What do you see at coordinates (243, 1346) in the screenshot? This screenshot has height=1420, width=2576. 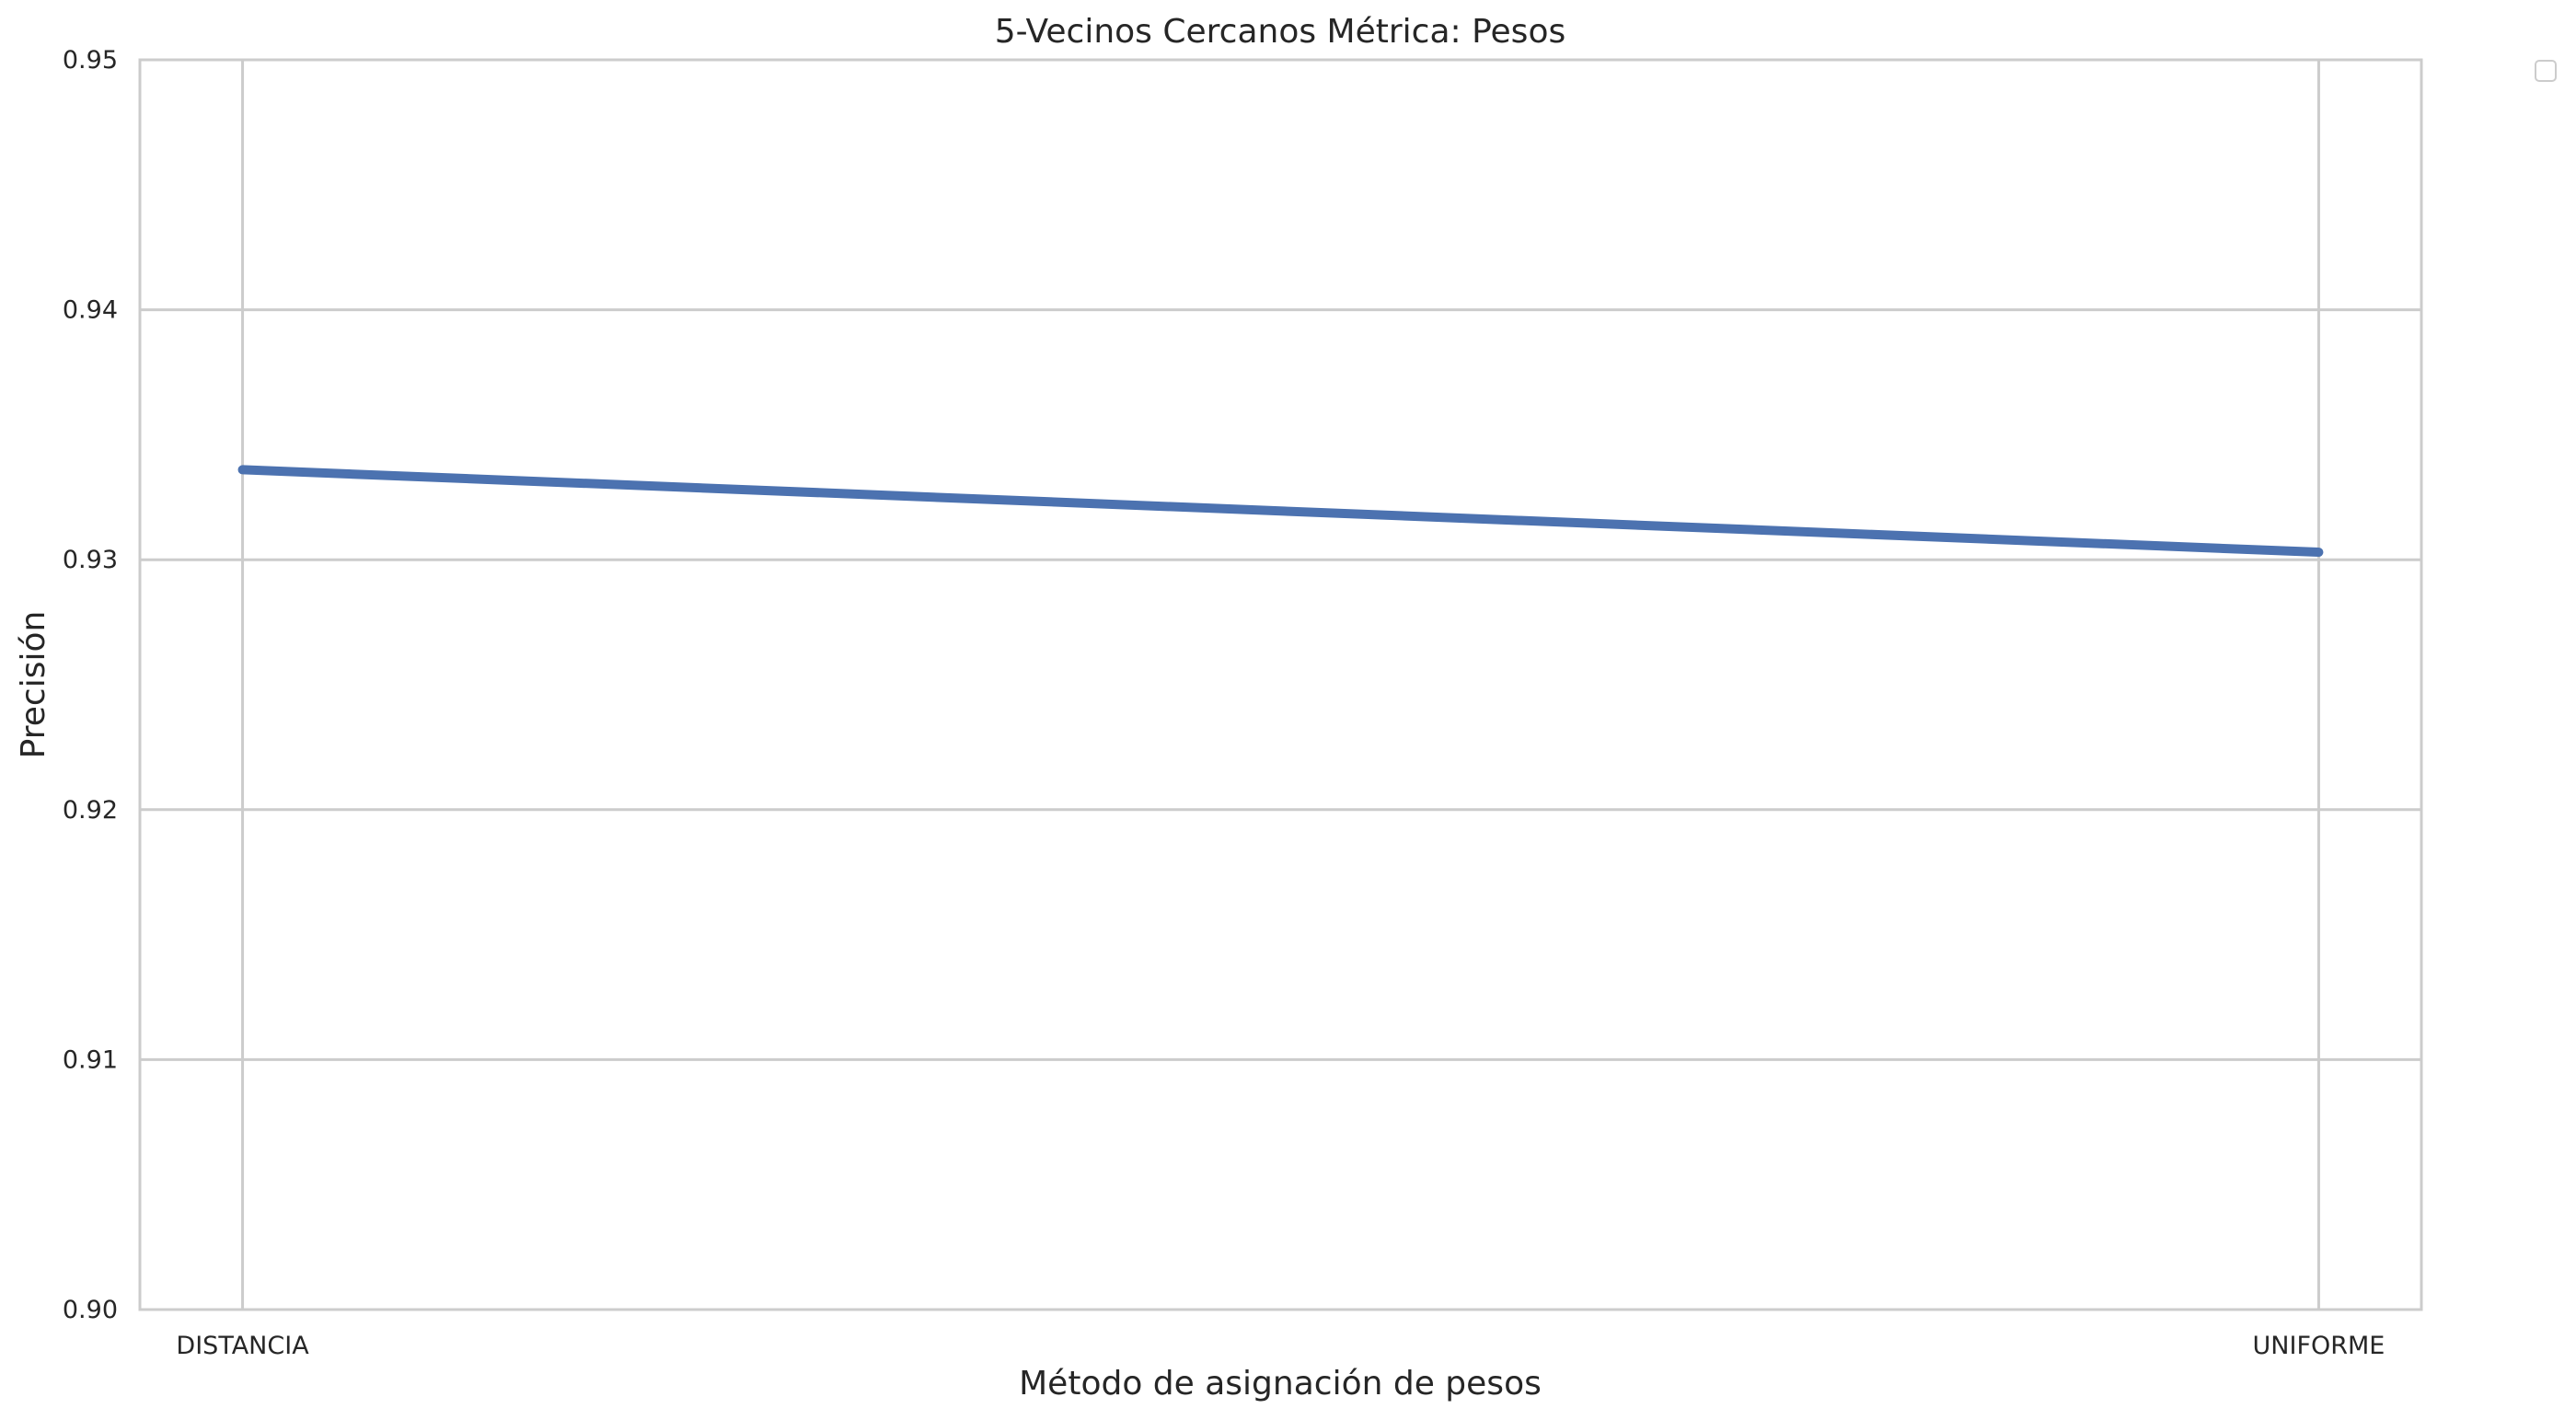 I see `x-tick-label: DISTANCIA` at bounding box center [243, 1346].